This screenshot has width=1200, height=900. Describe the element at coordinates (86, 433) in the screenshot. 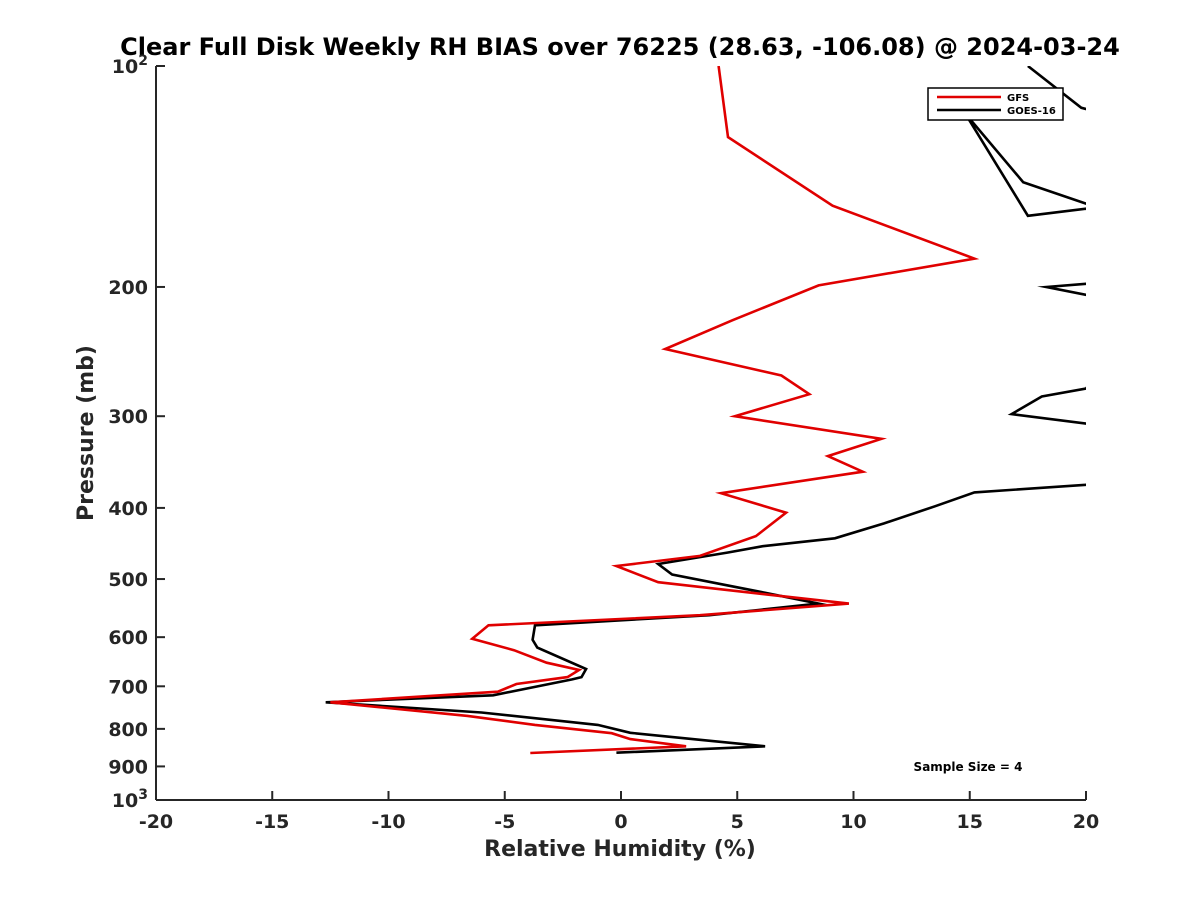

I see `y-axis-label: Pressure (mb)` at that location.